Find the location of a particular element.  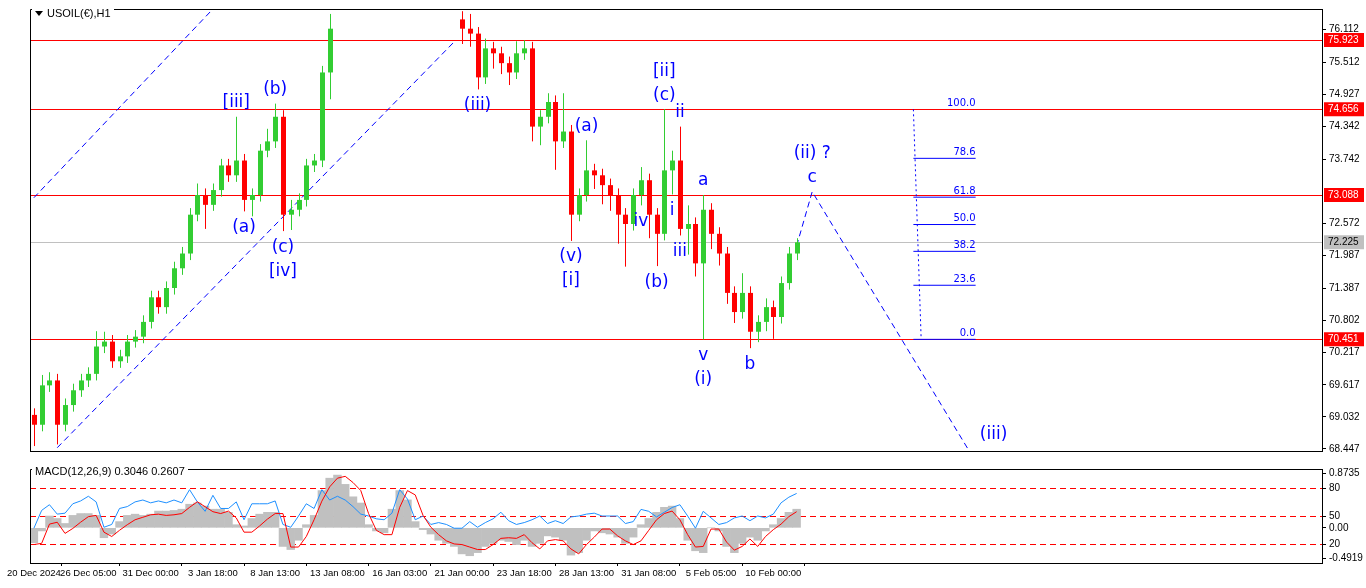

x-tick-label: 3 Jan 18:00 is located at coordinates (213, 573).